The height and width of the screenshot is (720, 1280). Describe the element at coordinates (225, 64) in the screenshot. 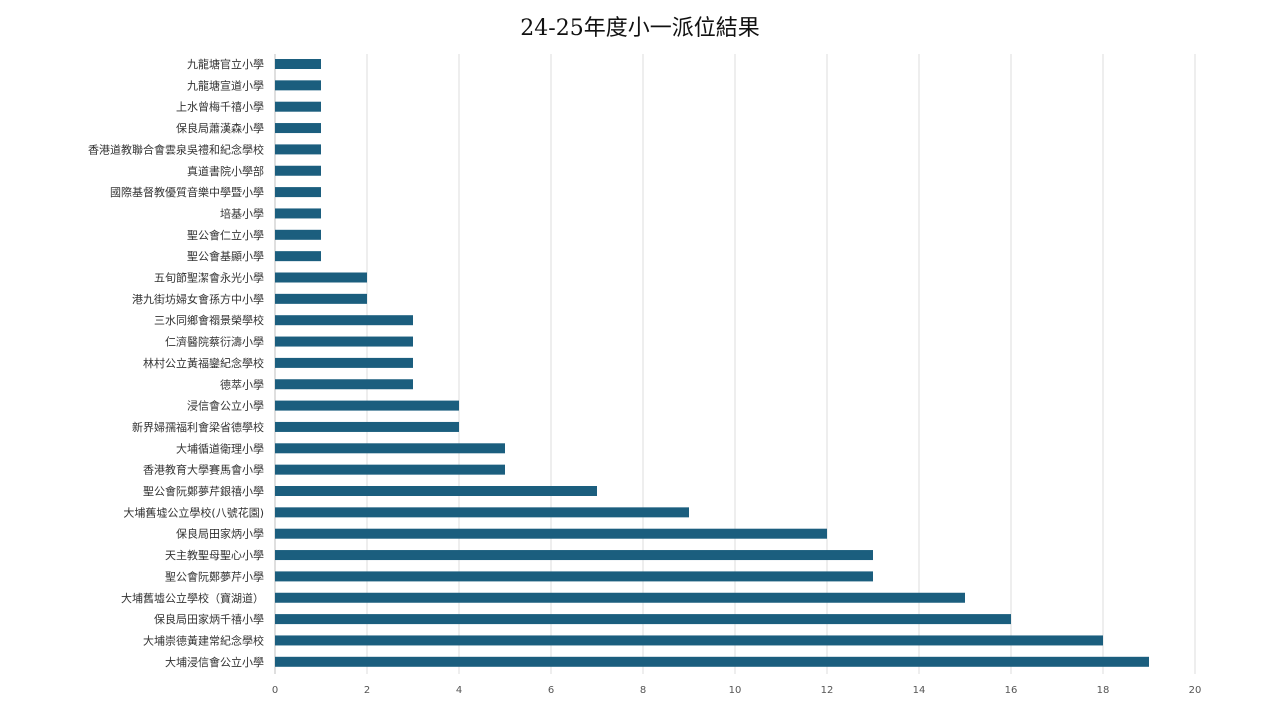

I see `category-label: 九龍塘官立小學` at that location.